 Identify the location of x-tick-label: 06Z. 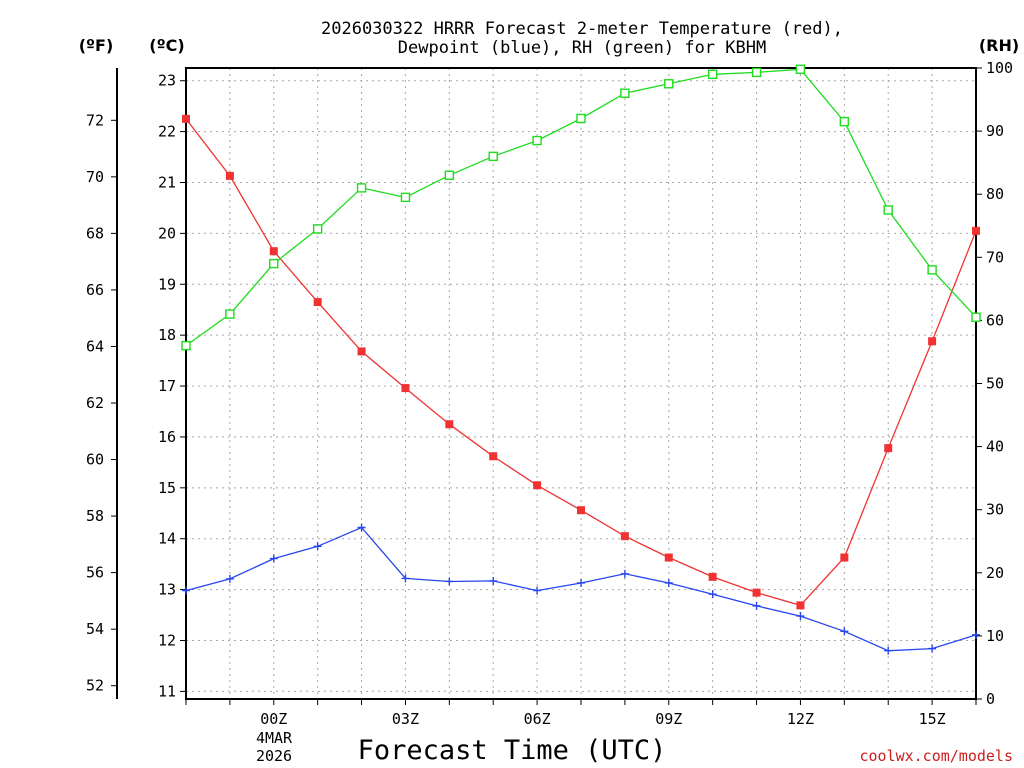
(537, 719).